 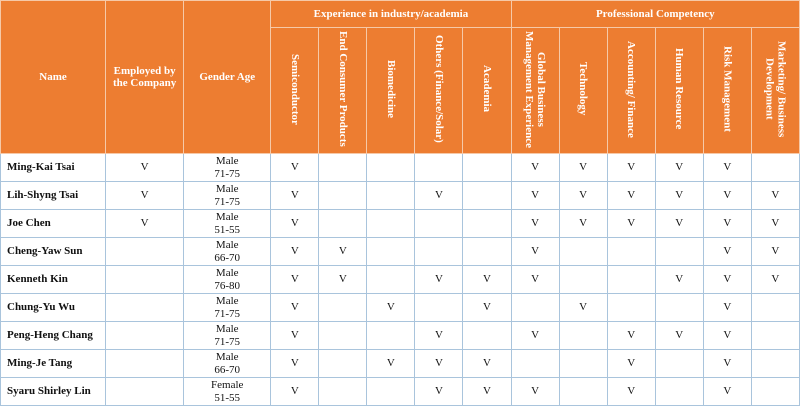 What do you see at coordinates (655, 14) in the screenshot?
I see `header-competency: Professional Competency` at bounding box center [655, 14].